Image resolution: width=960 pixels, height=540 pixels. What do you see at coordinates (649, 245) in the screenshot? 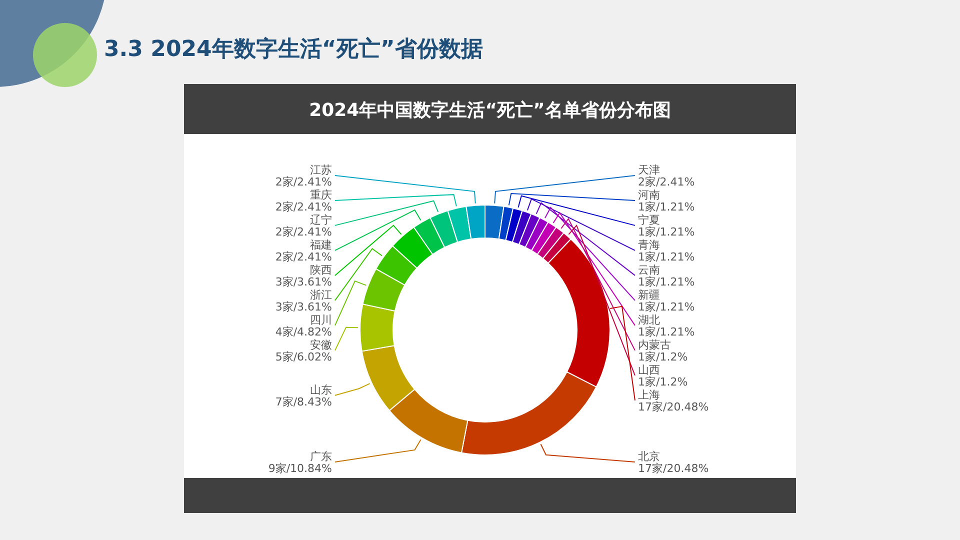
I see `slice-label: 青海` at bounding box center [649, 245].